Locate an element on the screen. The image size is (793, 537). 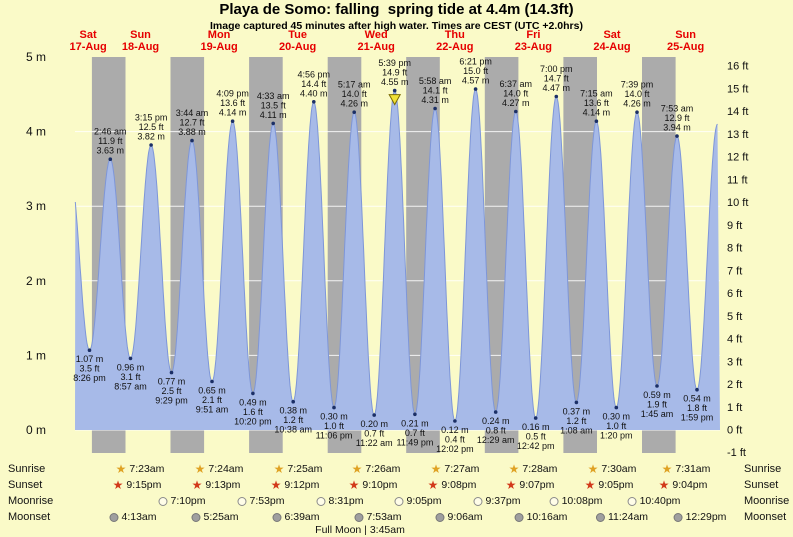
low-tide-annotation: 1:45 am is located at coordinates (657, 414).